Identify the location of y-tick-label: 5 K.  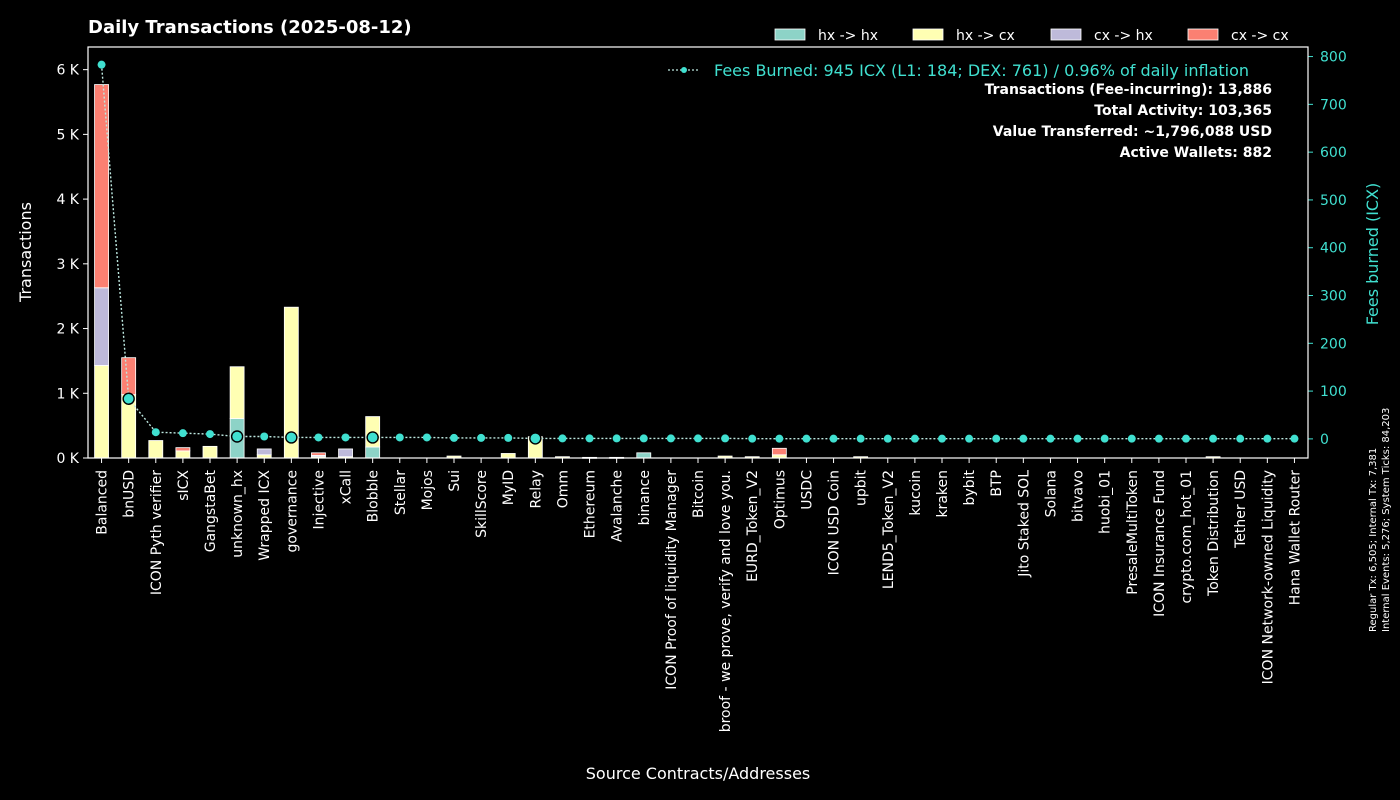
(67, 135).